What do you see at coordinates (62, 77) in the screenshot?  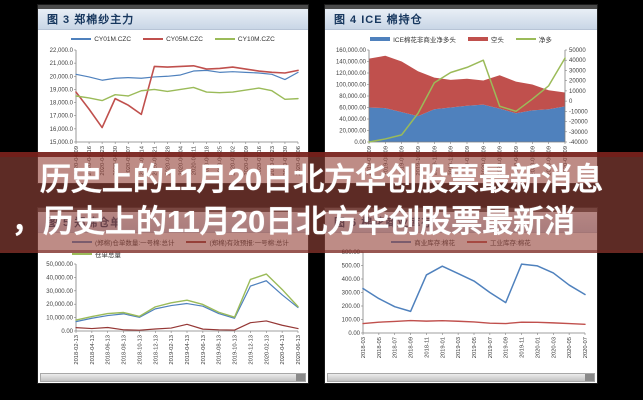 I see `svg-text: 20,000.0` at bounding box center [62, 77].